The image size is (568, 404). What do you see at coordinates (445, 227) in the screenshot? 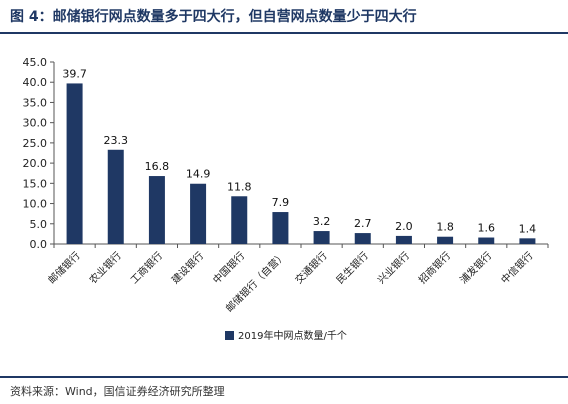
I see `data-label: 1.8` at bounding box center [445, 227].